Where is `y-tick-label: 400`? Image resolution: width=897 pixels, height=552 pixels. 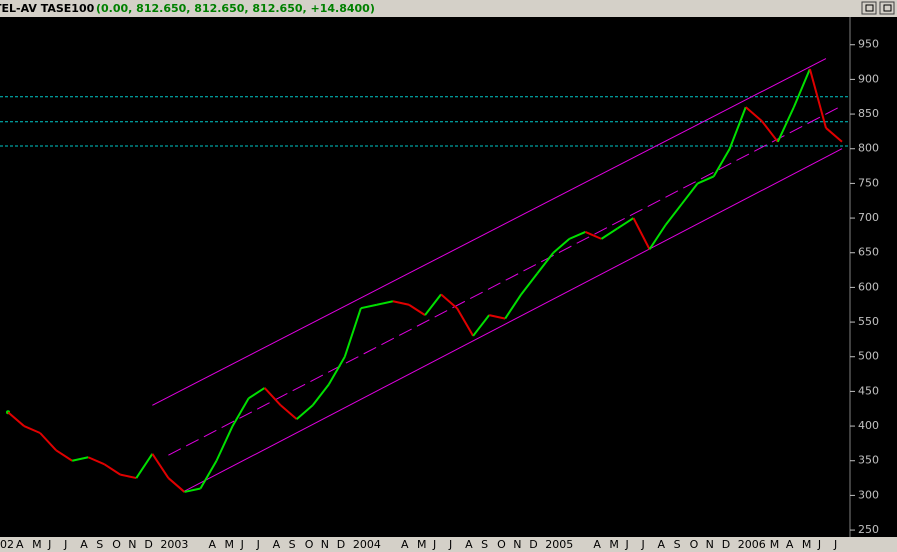 y-tick-label: 400 is located at coordinates (868, 425).